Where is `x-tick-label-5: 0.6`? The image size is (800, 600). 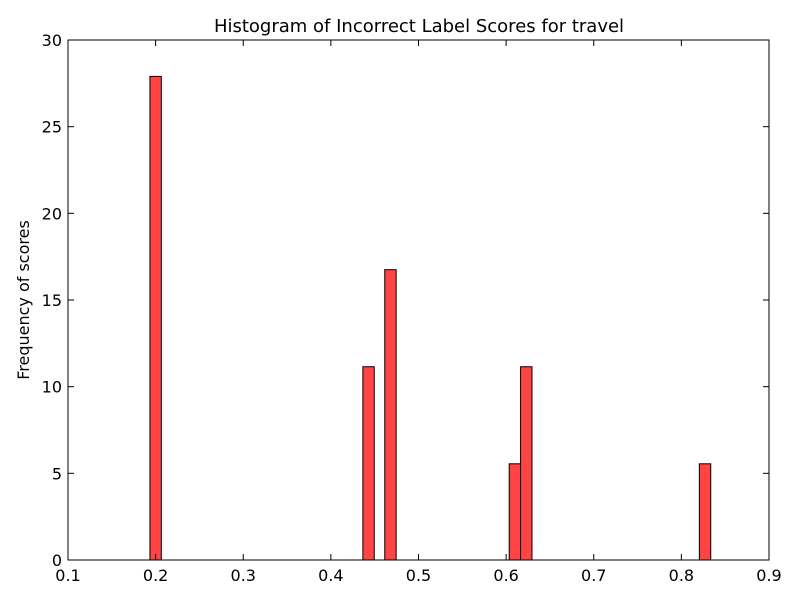 x-tick-label-5: 0.6 is located at coordinates (505, 575).